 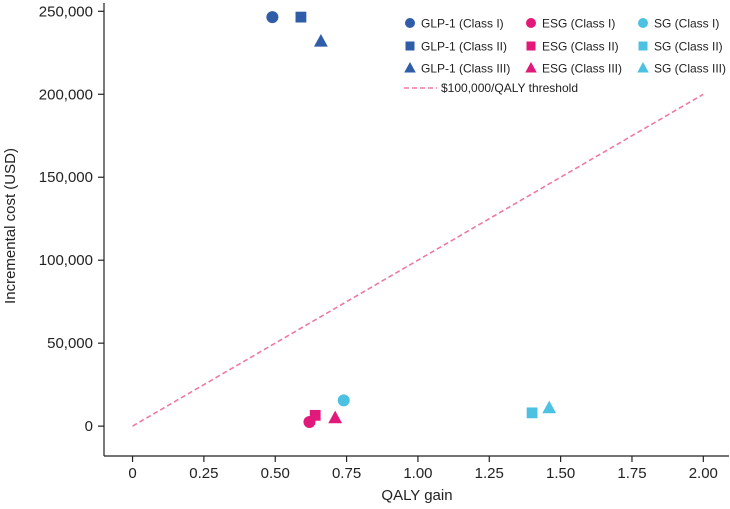 What do you see at coordinates (560, 473) in the screenshot?
I see `x-tick-label: 1.50` at bounding box center [560, 473].